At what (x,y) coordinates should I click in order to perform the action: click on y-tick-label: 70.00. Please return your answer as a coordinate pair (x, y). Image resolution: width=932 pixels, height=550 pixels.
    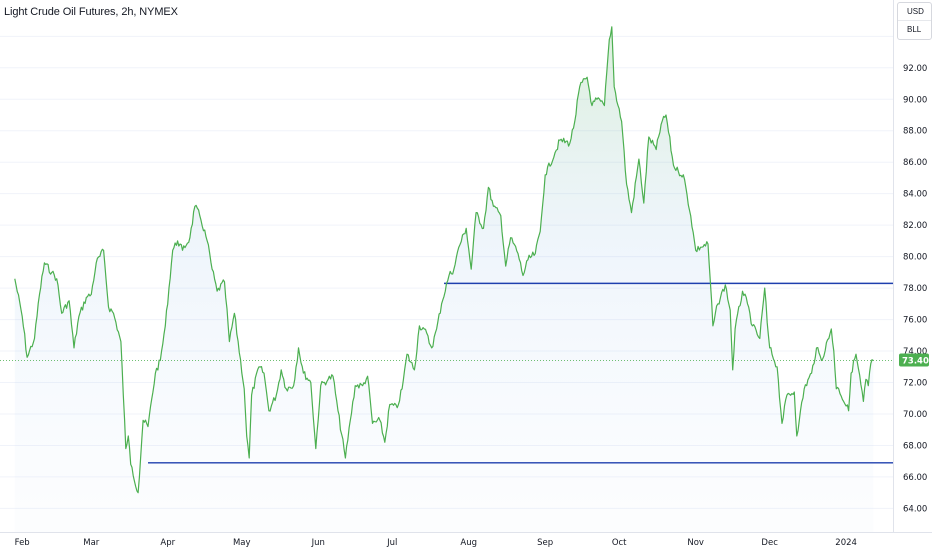
    Looking at the image, I should click on (915, 415).